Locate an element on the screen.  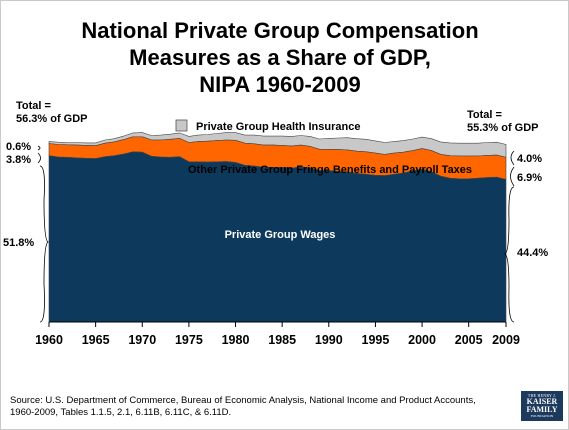
total-left-line-1: Total = is located at coordinates (33, 106).